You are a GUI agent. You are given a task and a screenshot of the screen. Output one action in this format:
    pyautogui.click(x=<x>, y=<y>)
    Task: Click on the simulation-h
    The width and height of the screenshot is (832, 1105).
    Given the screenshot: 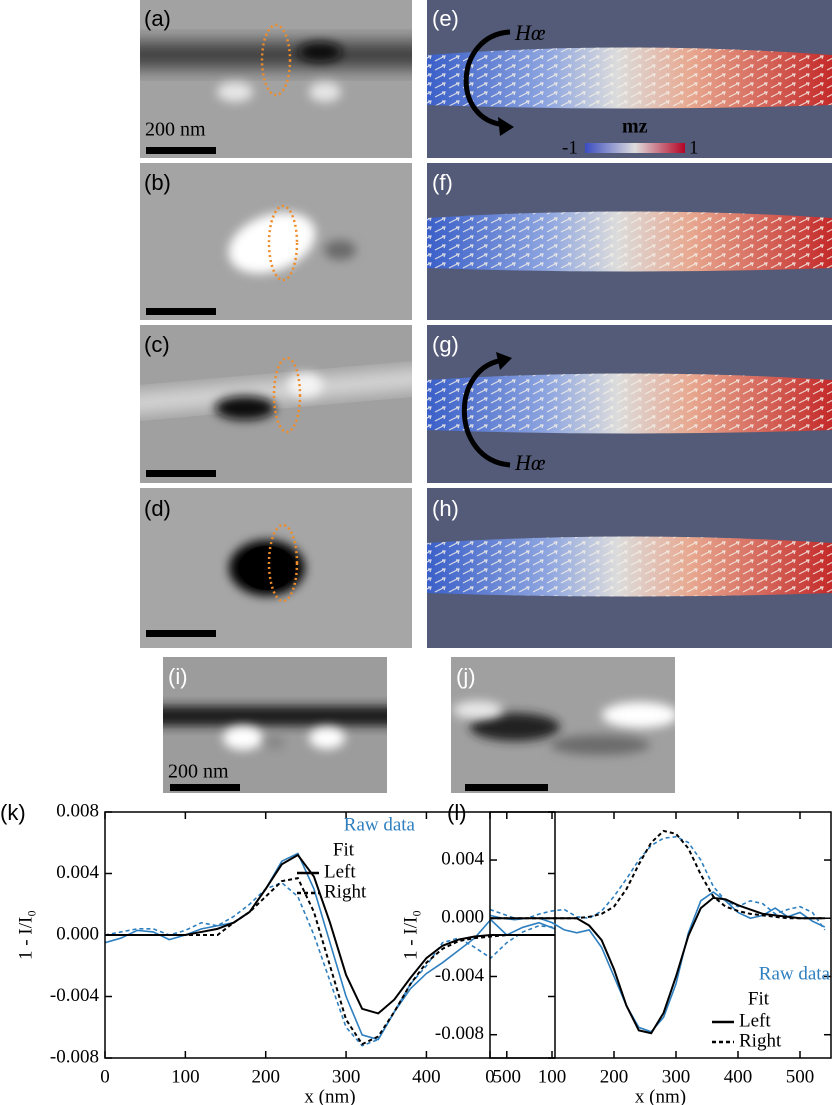 What is the action you would take?
    pyautogui.click(x=629, y=568)
    